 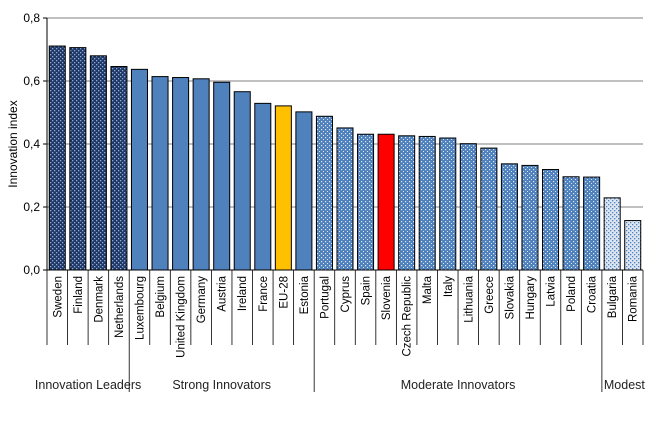 What do you see at coordinates (99, 299) in the screenshot?
I see `category-label: Denmark` at bounding box center [99, 299].